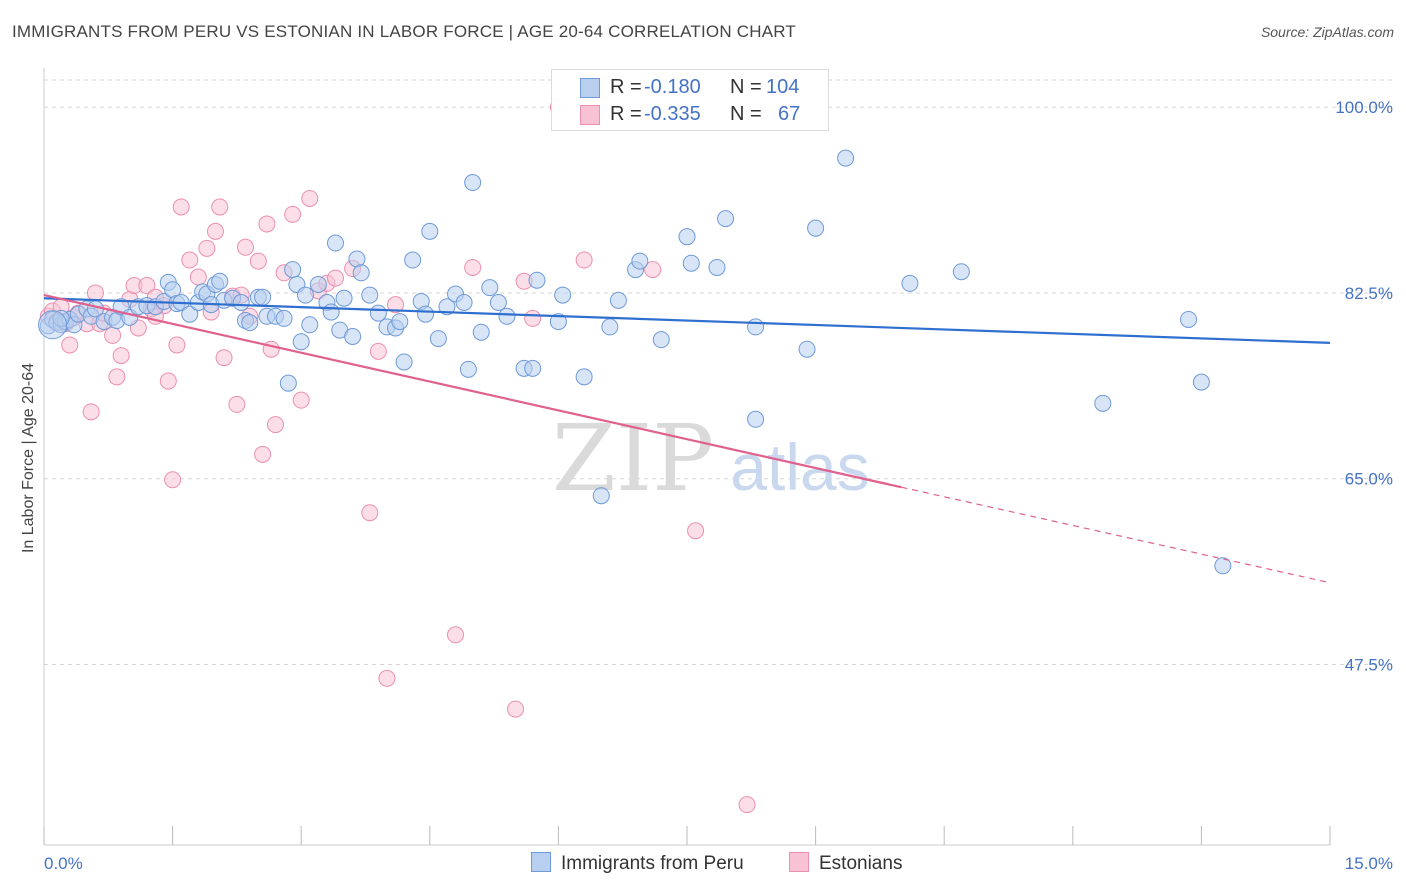 The height and width of the screenshot is (892, 1406). Describe the element at coordinates (53, 325) in the screenshot. I see `peru-point-cluster` at that location.